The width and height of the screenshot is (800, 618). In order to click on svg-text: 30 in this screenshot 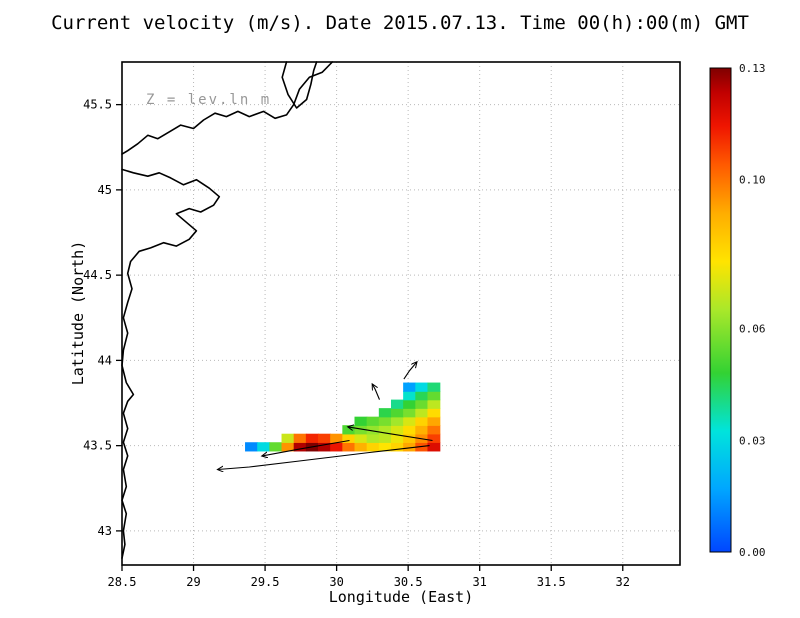, I will do `click(336, 582)`.